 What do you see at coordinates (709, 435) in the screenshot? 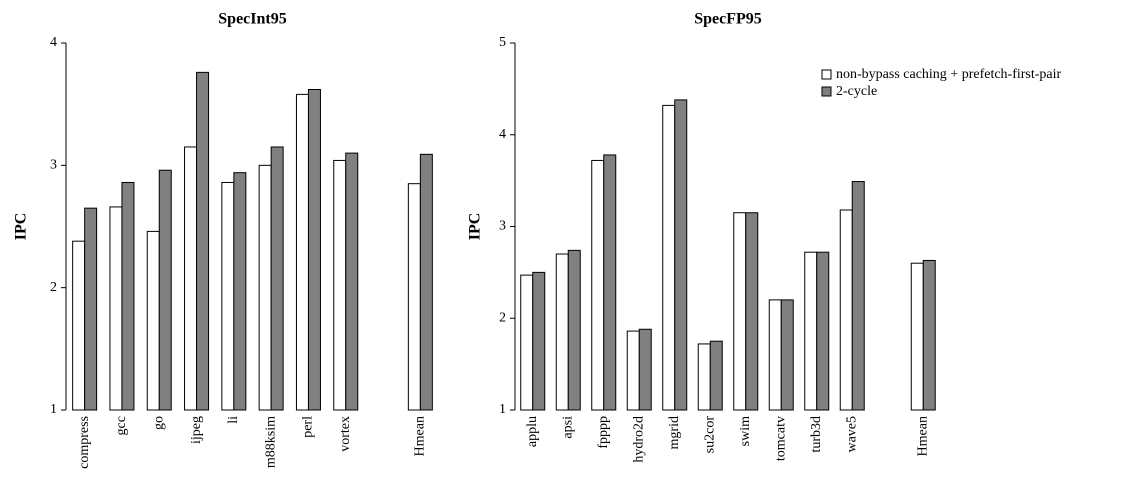
I see `x-tick-label: su2cor` at bounding box center [709, 435].